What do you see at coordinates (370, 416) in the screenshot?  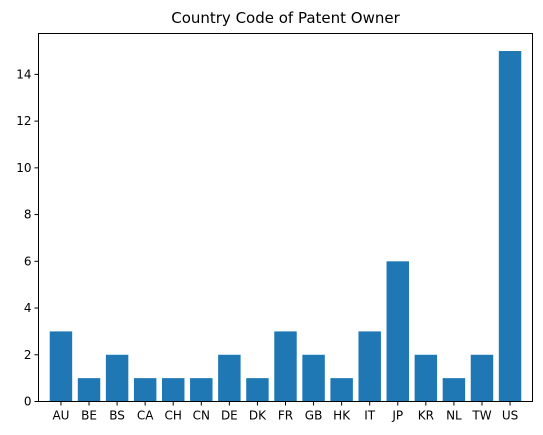 I see `x-tick-label: IT` at bounding box center [370, 416].